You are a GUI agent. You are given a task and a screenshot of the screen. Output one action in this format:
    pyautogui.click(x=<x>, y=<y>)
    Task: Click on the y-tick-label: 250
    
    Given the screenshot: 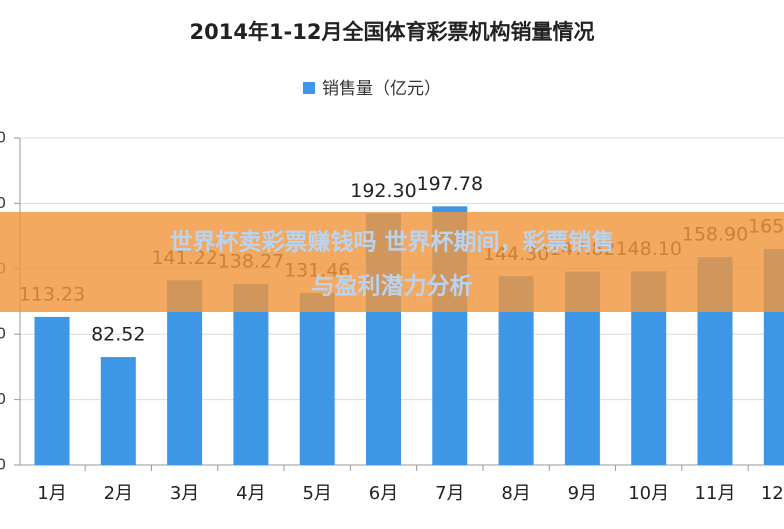 What is the action you would take?
    pyautogui.click(x=3, y=138)
    